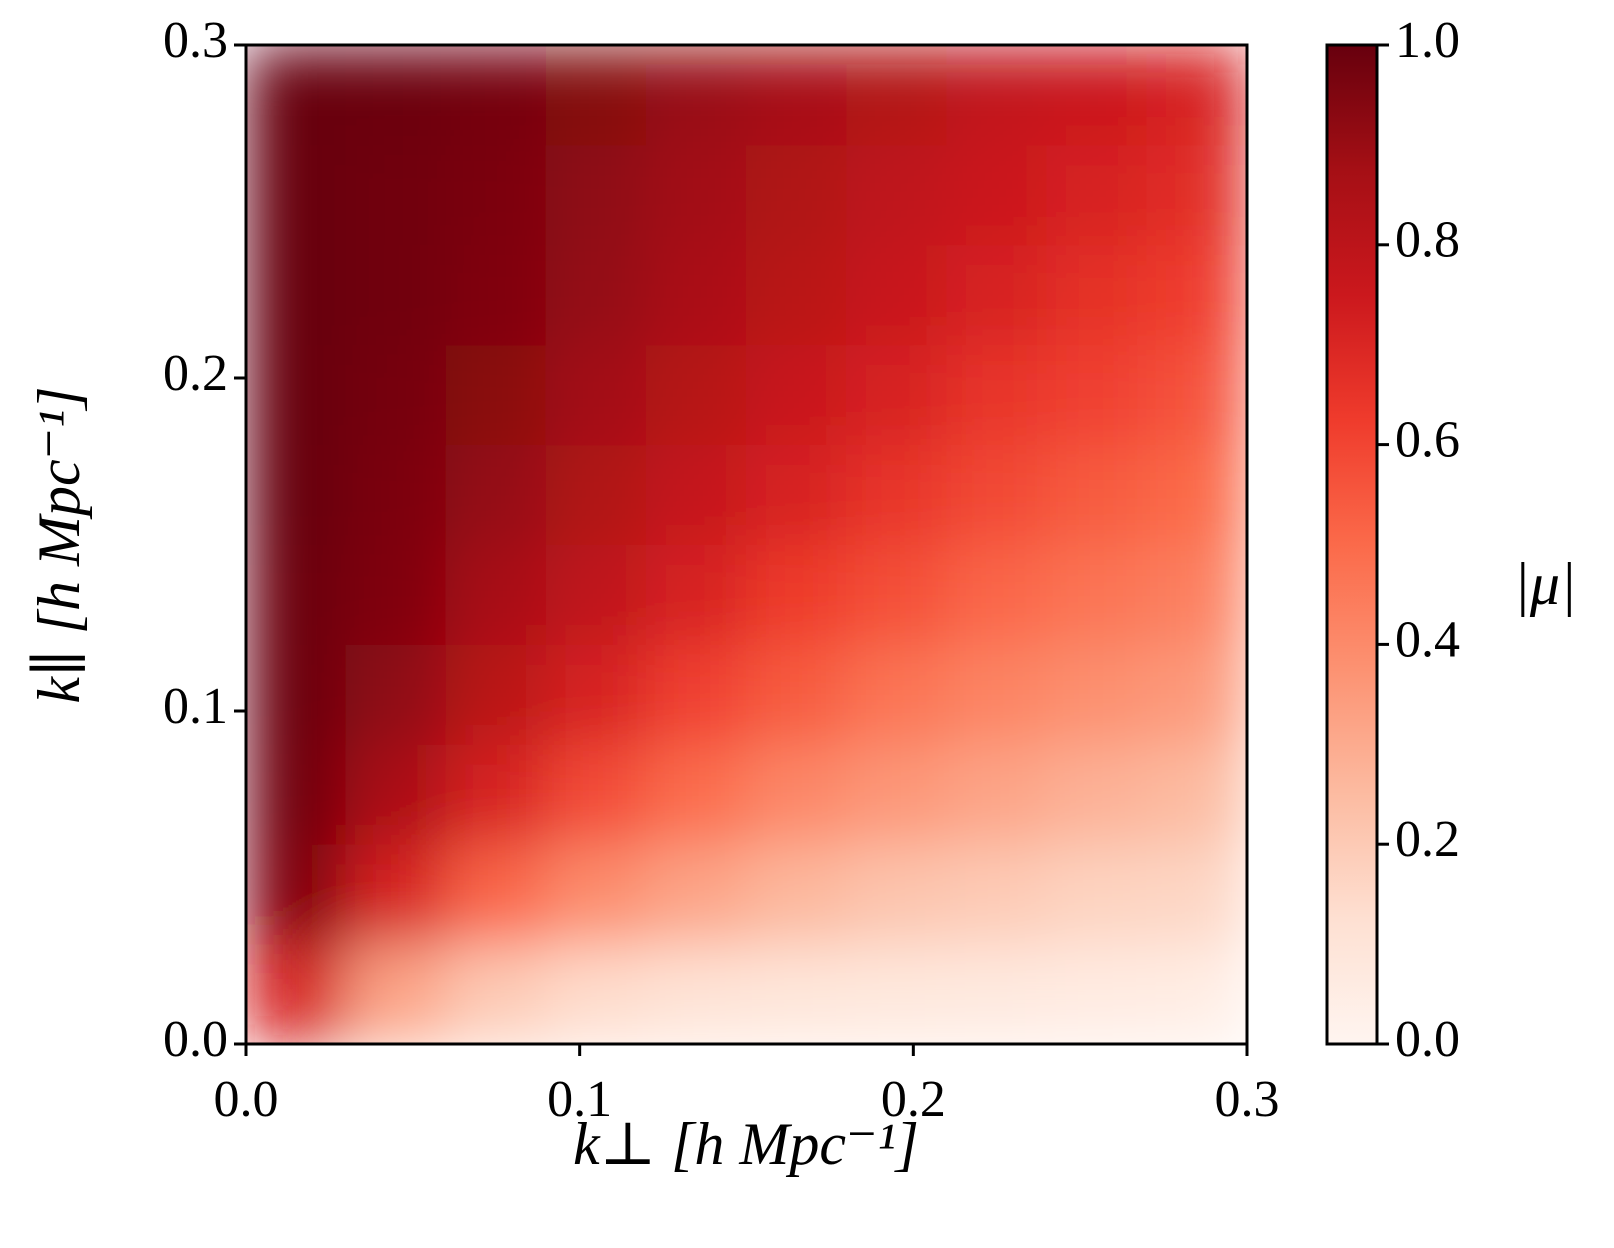 The image size is (1614, 1248). I want to click on colorbar, so click(1352, 544).